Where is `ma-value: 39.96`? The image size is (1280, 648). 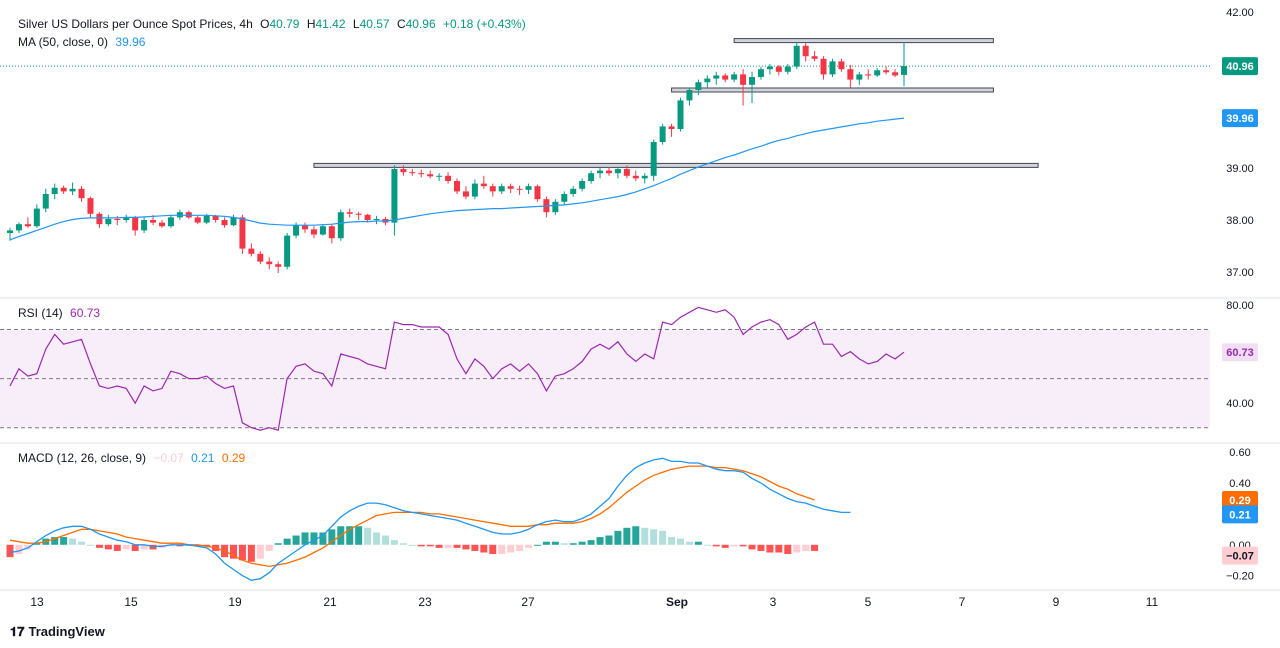 ma-value: 39.96 is located at coordinates (130, 42).